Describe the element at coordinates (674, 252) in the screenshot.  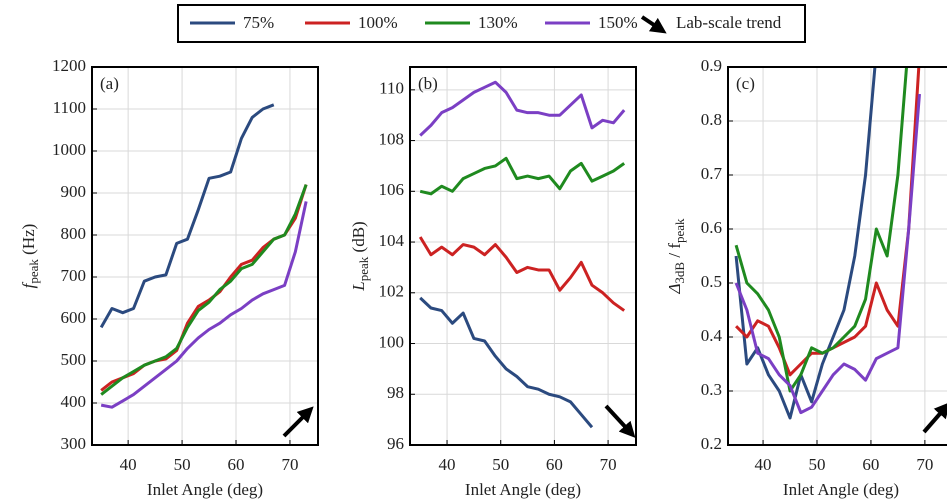
I see `y-axis-label-part: / f` at that location.